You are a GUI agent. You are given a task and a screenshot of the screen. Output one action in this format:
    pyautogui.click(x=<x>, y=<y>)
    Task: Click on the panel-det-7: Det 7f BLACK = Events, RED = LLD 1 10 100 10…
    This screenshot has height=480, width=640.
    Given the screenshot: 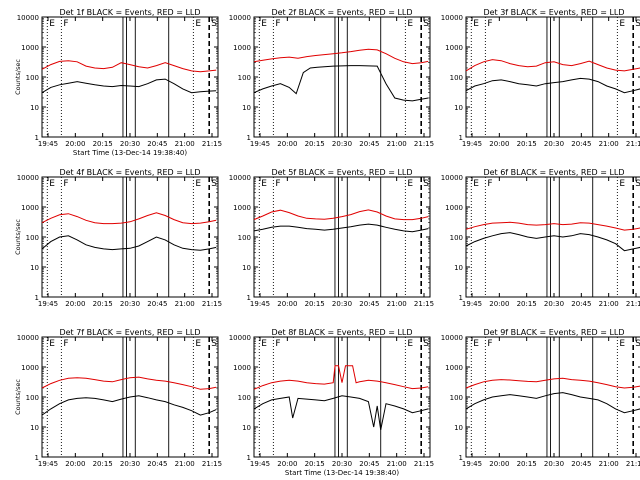 What is the action you would take?
    pyautogui.click(x=118, y=398)
    